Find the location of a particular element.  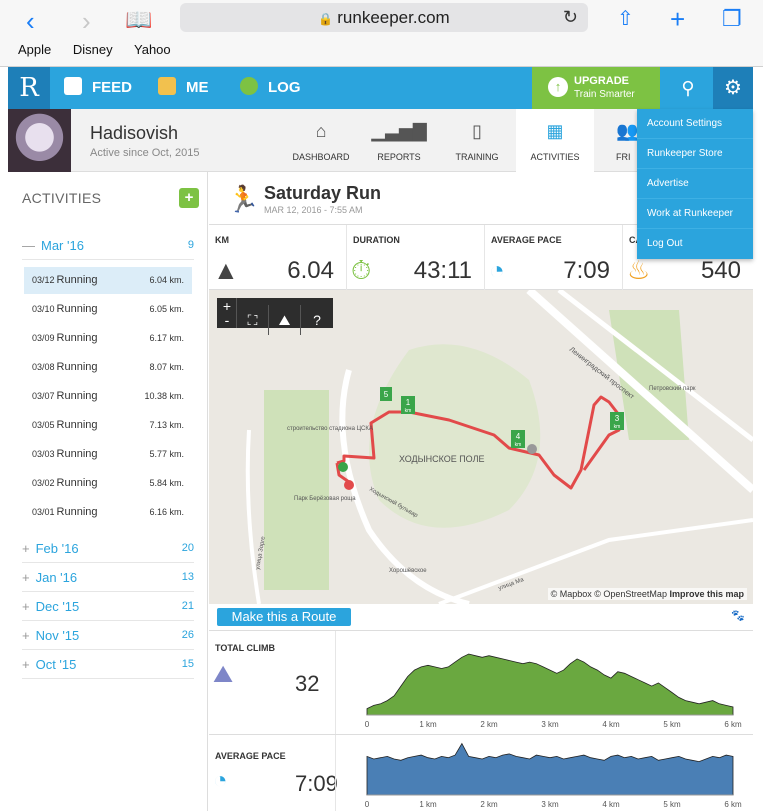

menu-runkeeper-store: Runkeeper Store is located at coordinates (695, 154).